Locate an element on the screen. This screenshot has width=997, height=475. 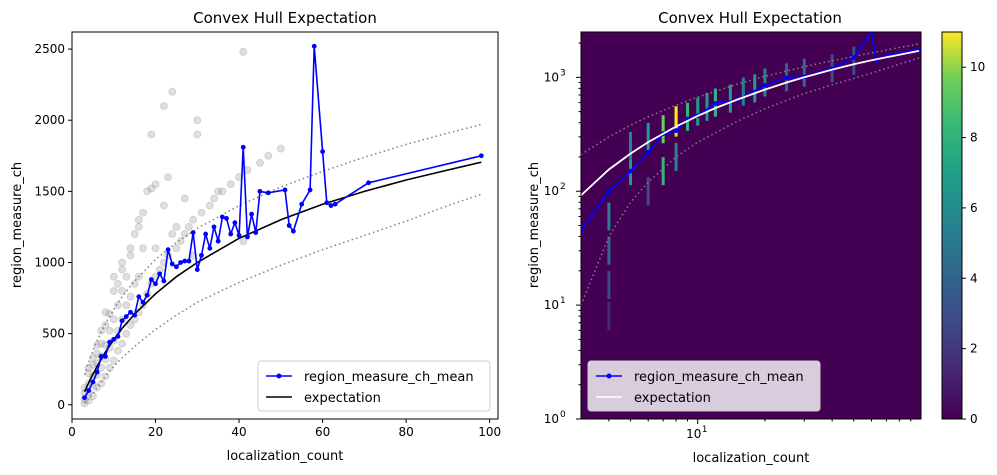
x-tick-label: 60 is located at coordinates (322, 432).